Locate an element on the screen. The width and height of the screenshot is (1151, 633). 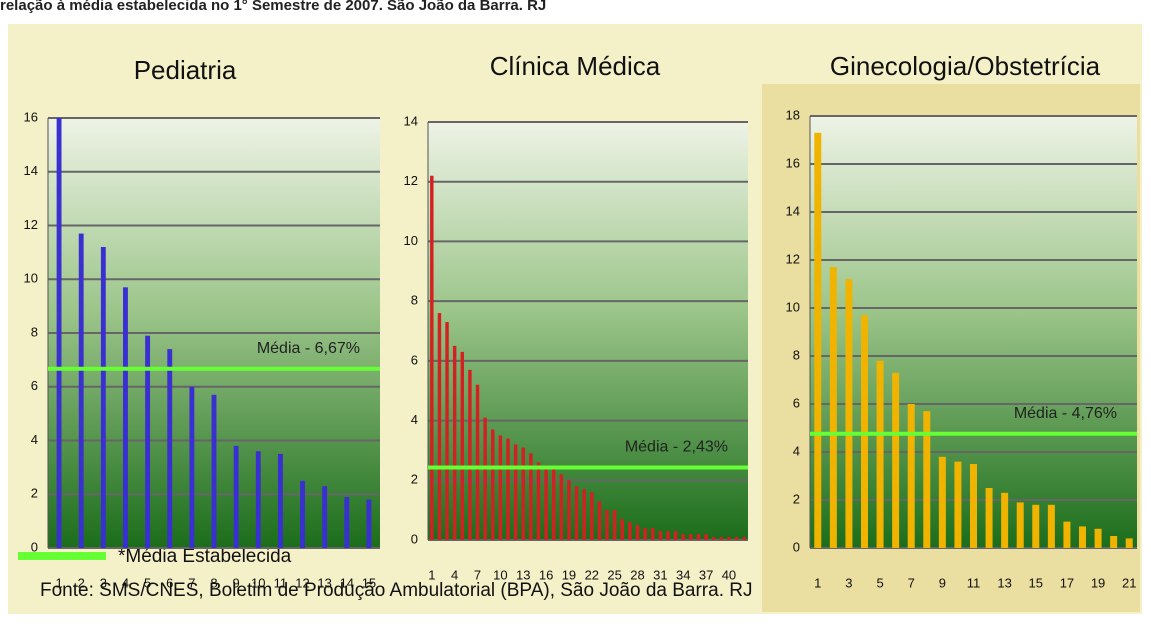
x-tick-label: 28 is located at coordinates (637, 574).